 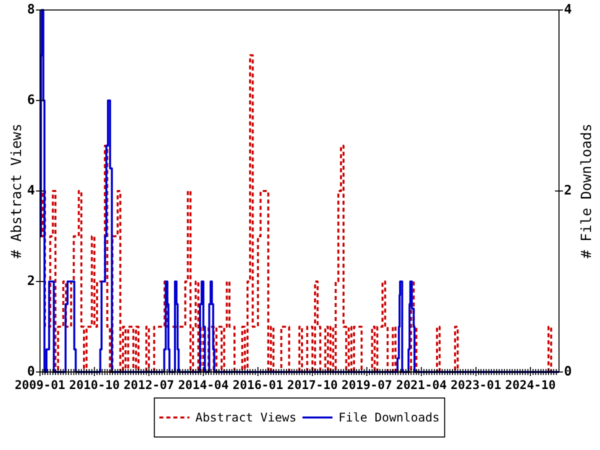 What do you see at coordinates (476, 385) in the screenshot?
I see `x-tick-label: 2023-01` at bounding box center [476, 385].